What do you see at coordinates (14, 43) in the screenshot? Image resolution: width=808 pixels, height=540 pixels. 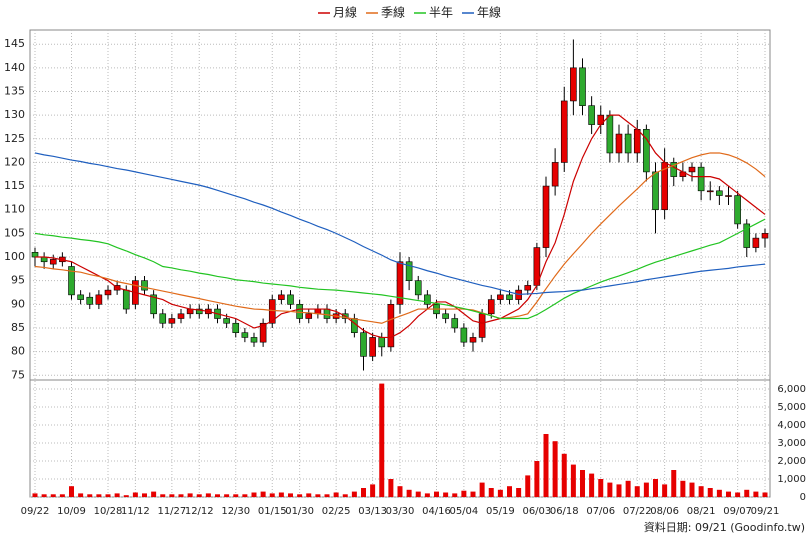 I see `y-tick-label: 145` at bounding box center [14, 43].